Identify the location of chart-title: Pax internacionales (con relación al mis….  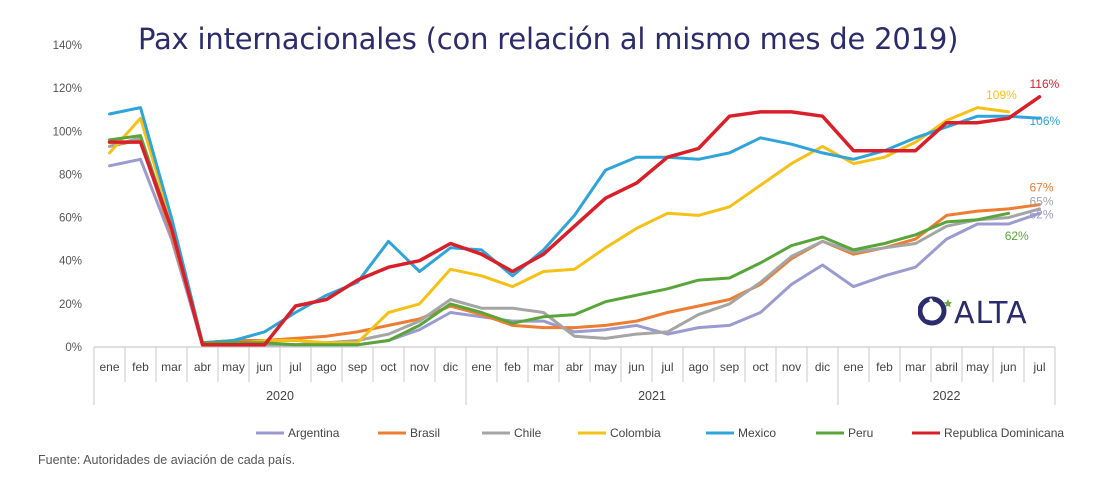
(548, 39).